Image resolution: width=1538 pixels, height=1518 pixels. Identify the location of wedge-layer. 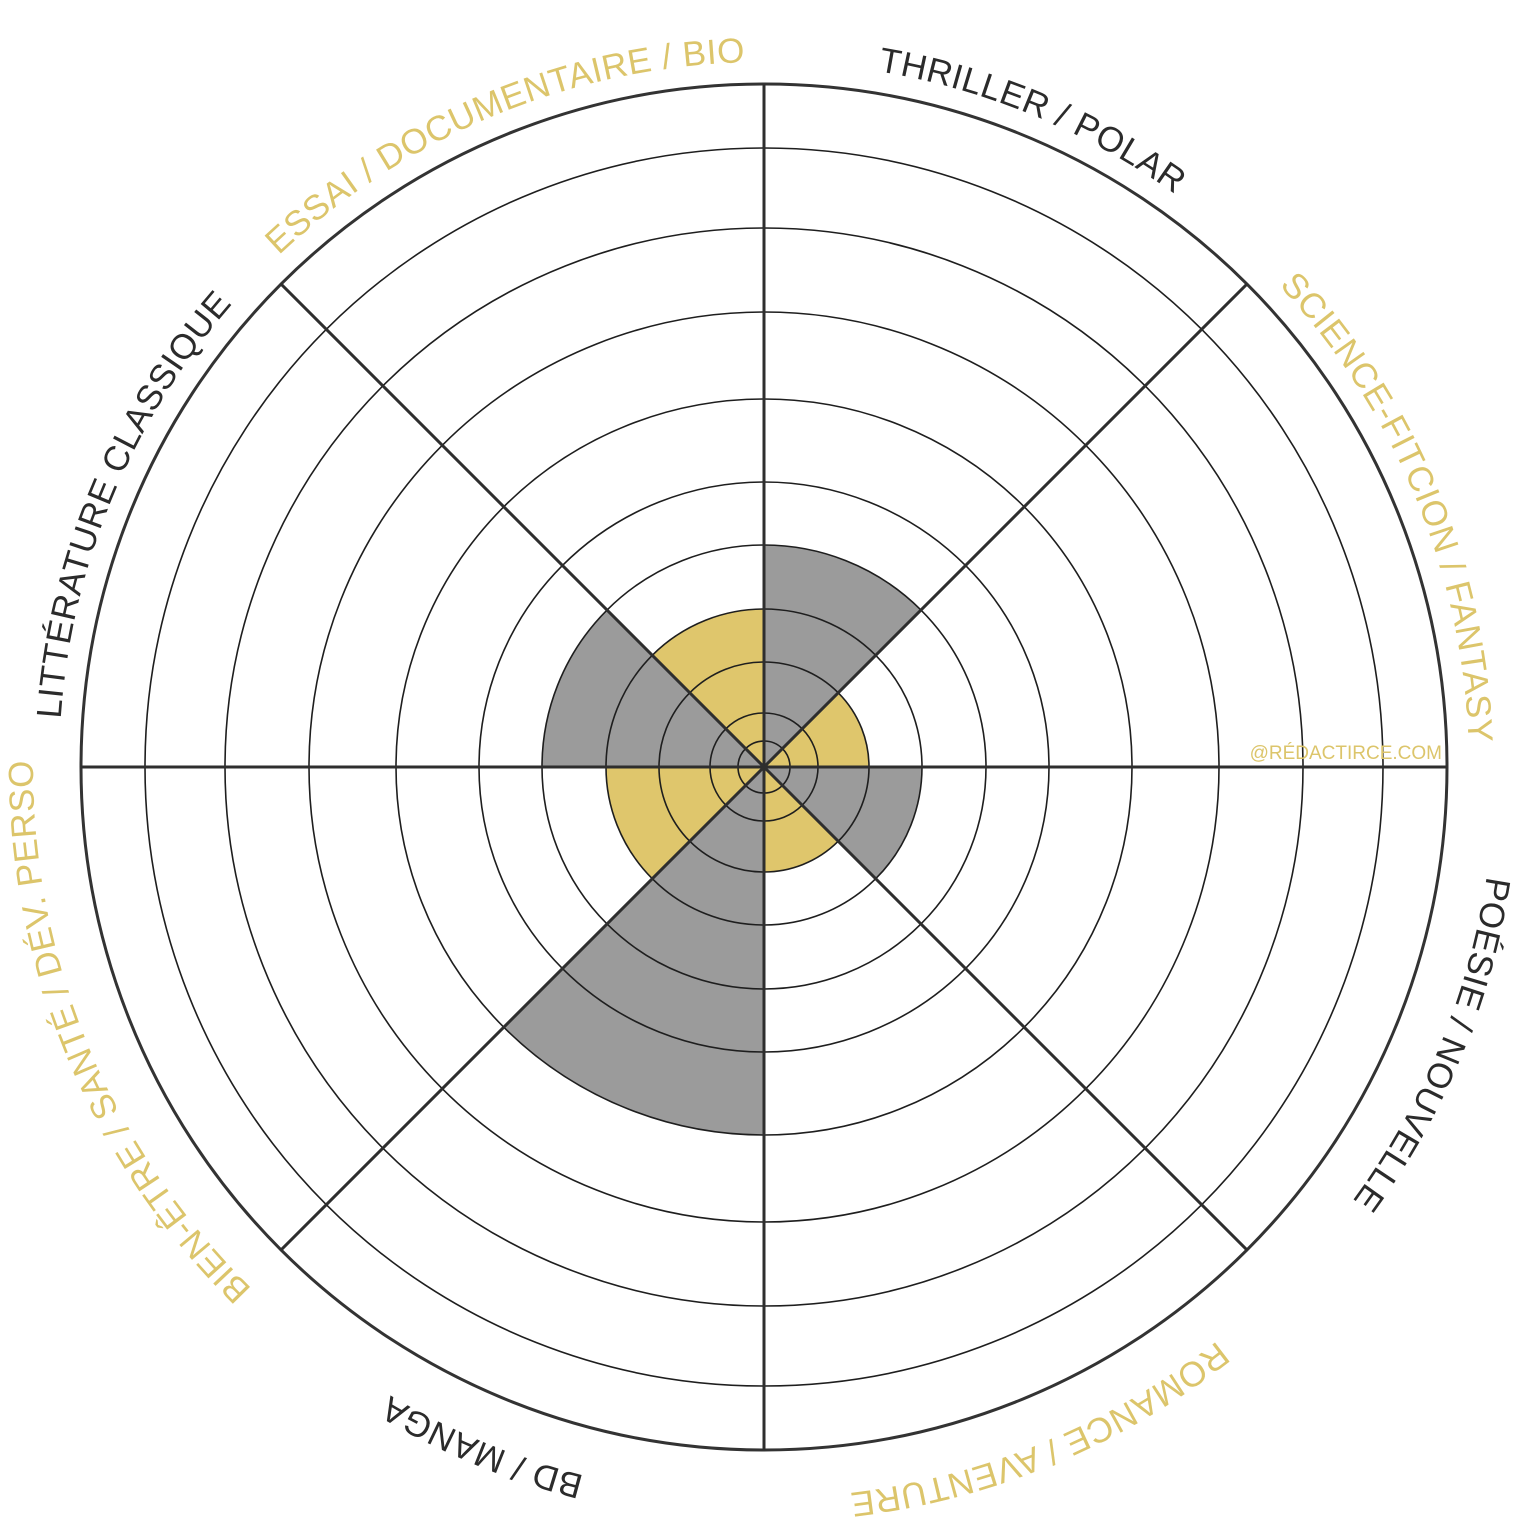
(712, 840).